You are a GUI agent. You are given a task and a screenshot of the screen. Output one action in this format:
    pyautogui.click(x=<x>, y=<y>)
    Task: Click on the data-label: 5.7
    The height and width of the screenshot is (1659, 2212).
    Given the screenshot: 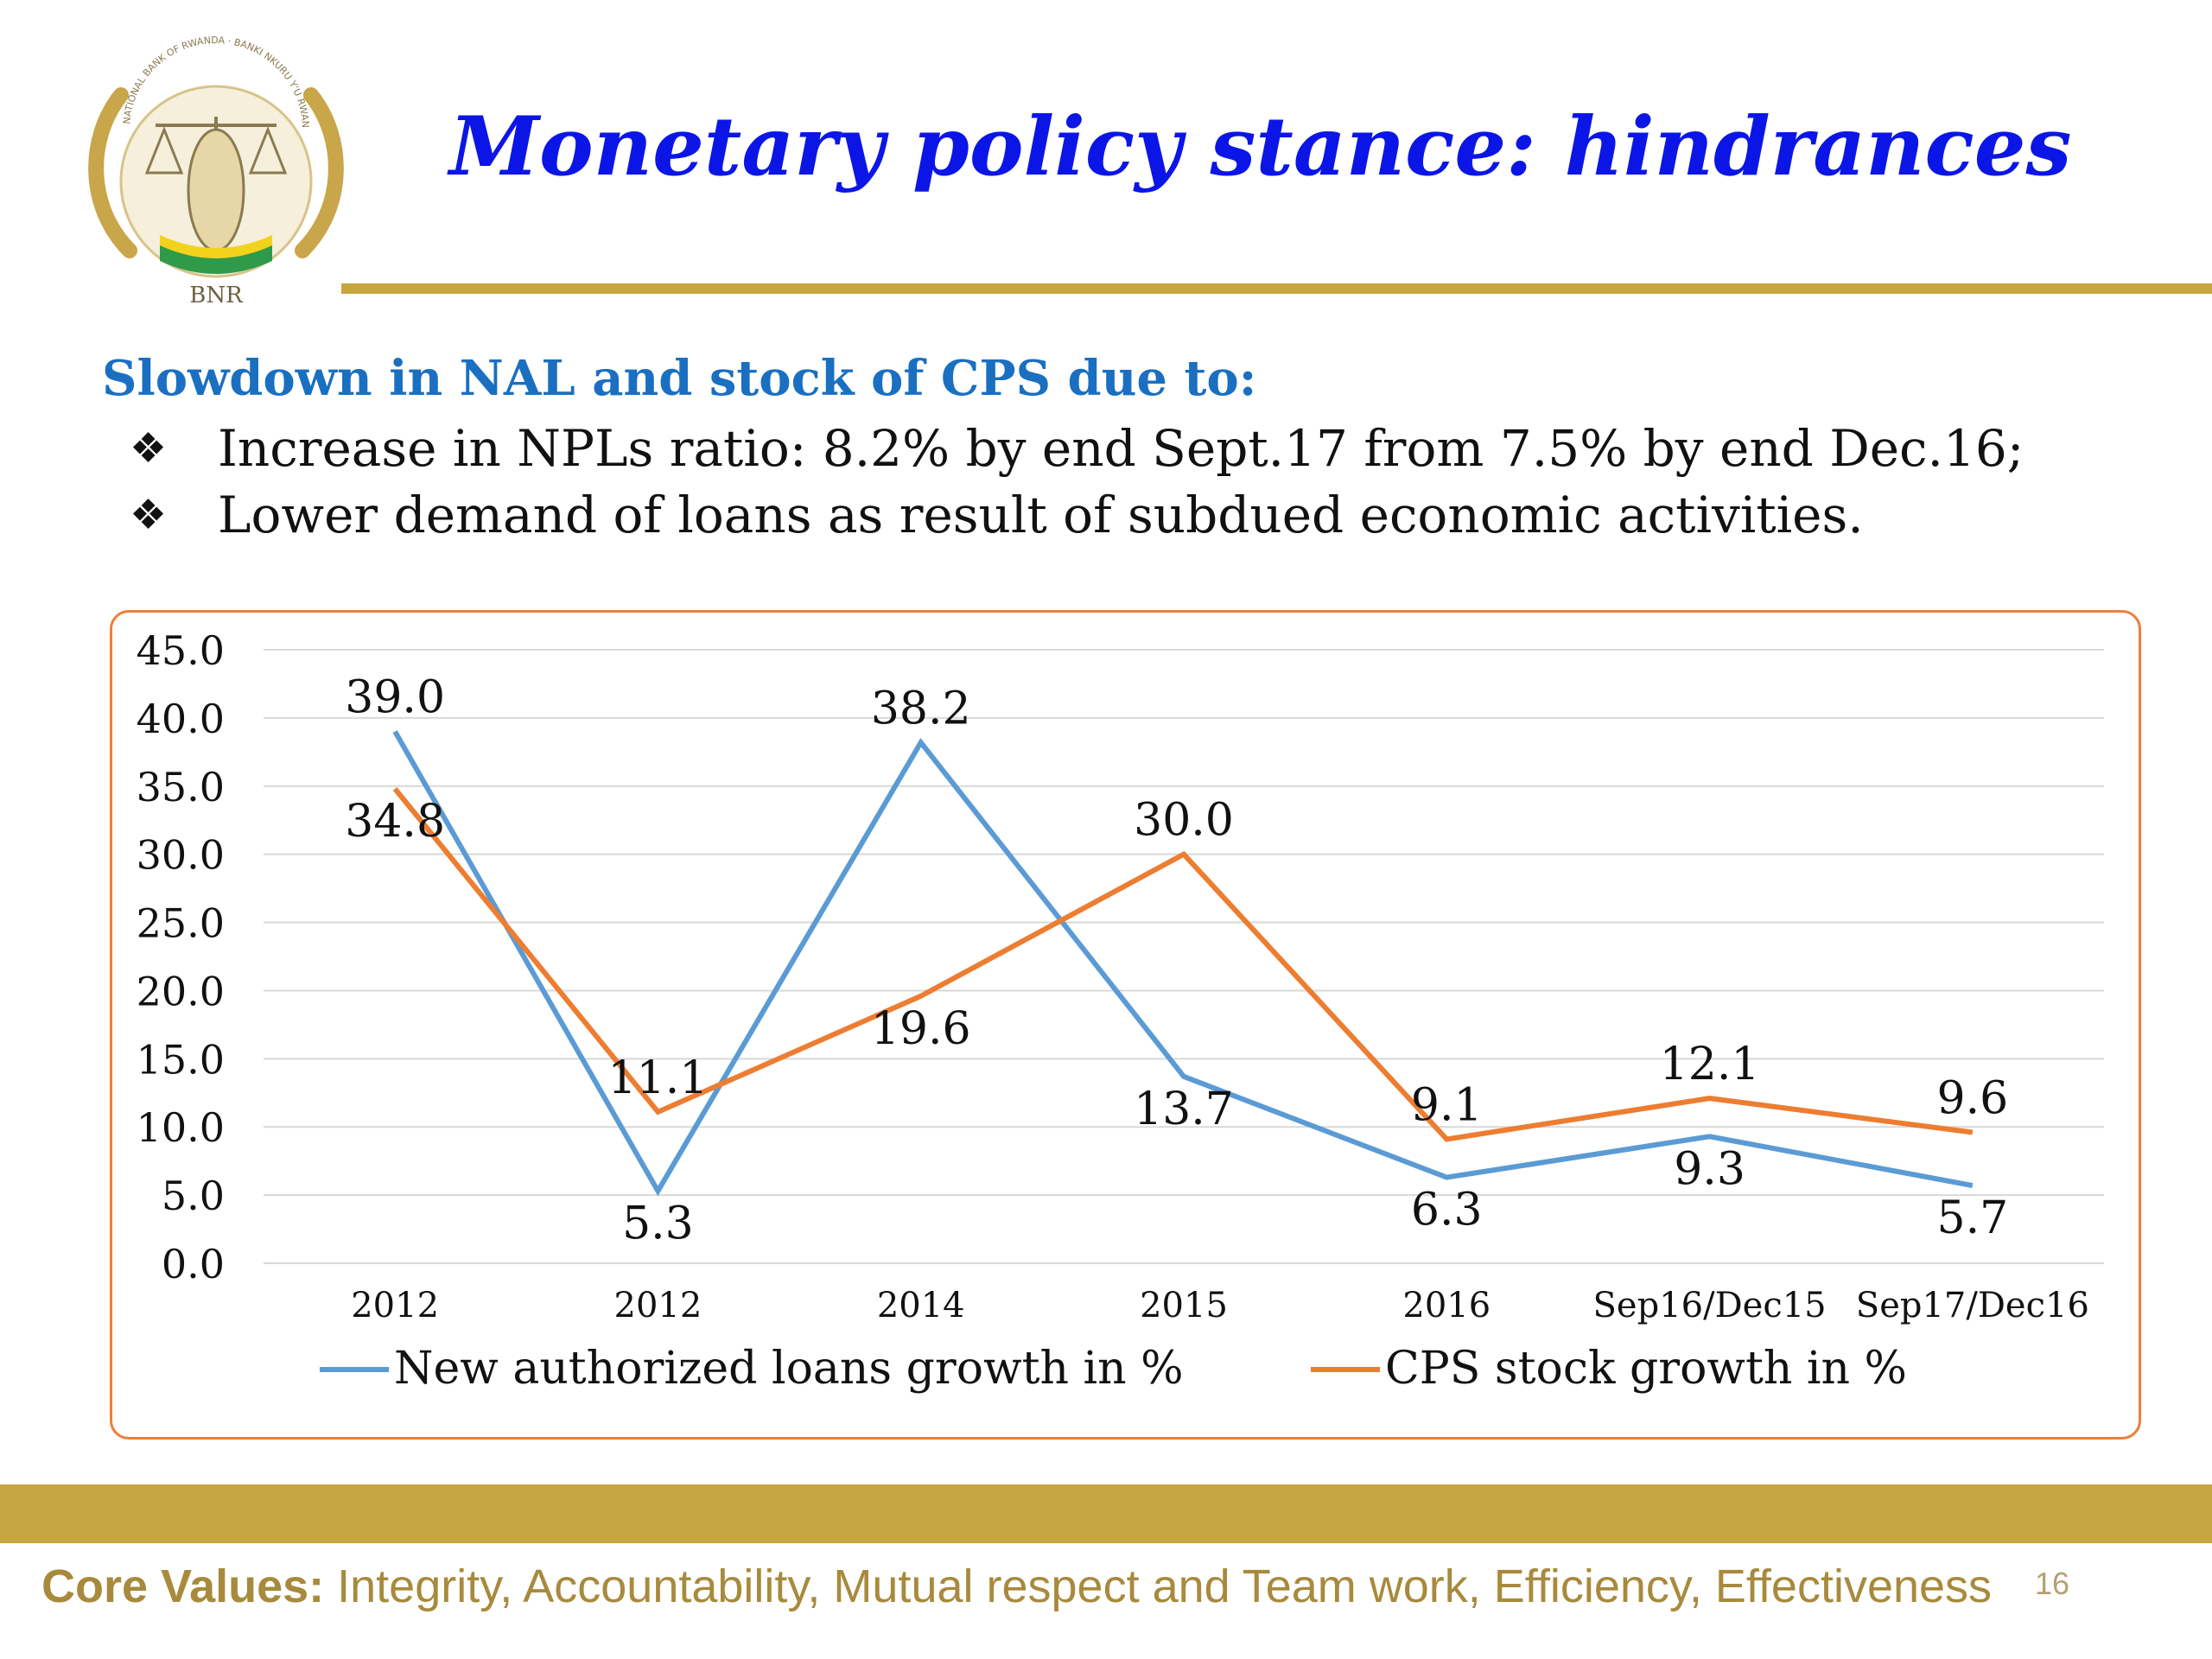 What is the action you would take?
    pyautogui.click(x=1973, y=1218)
    